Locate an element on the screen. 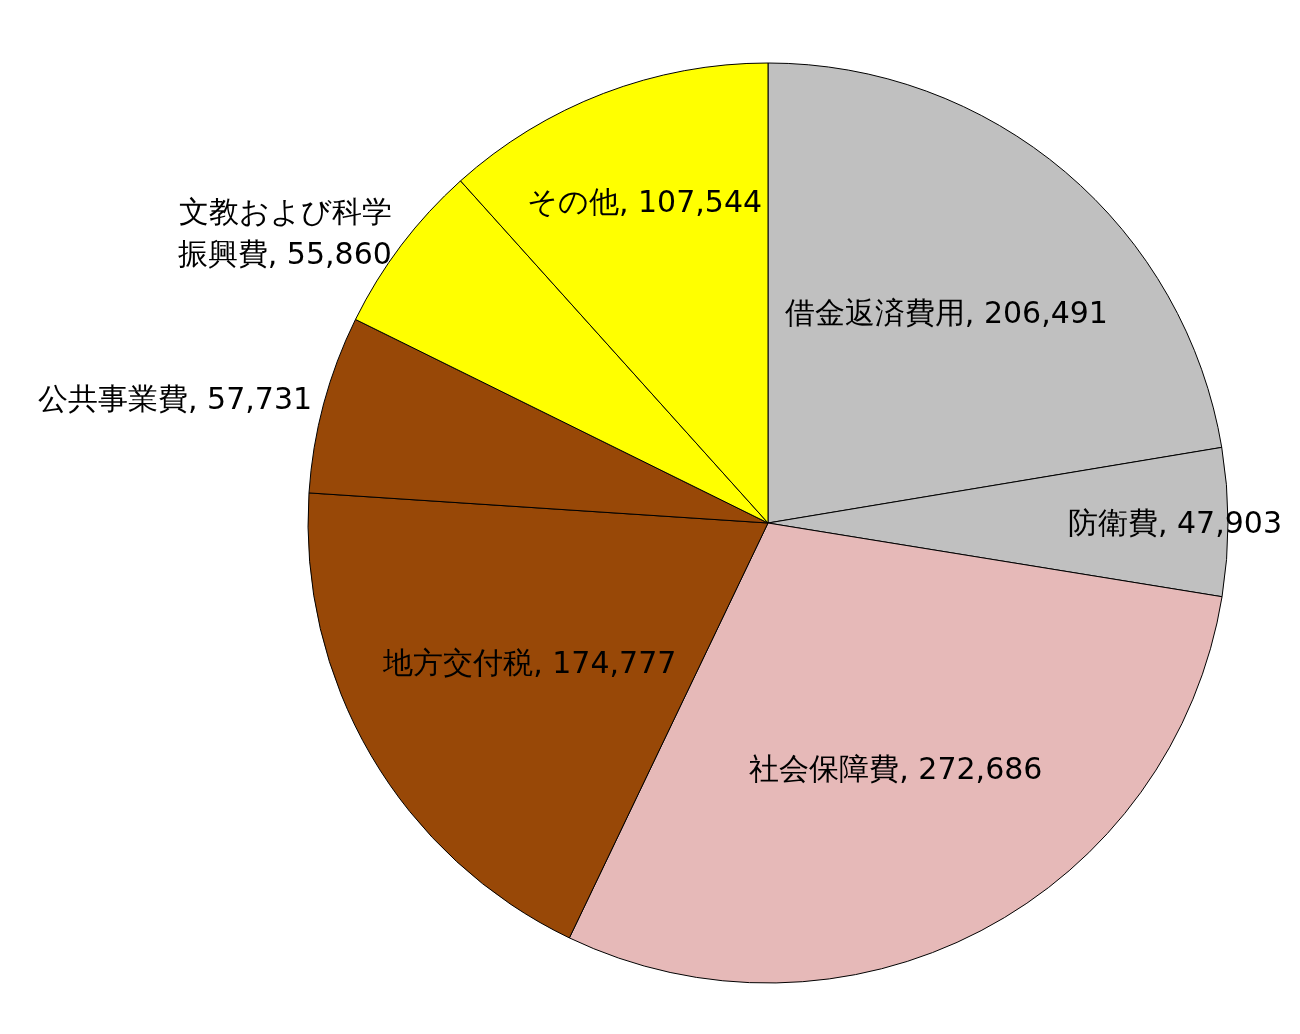 The height and width of the screenshot is (1034, 1300). slice-label: その他, 107,544 is located at coordinates (644, 201).